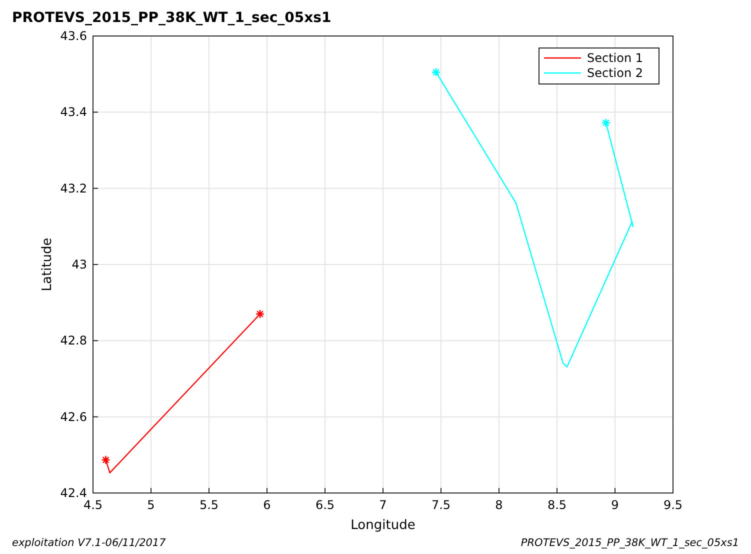  I want to click on x-tick-label: 7.5, so click(441, 505).